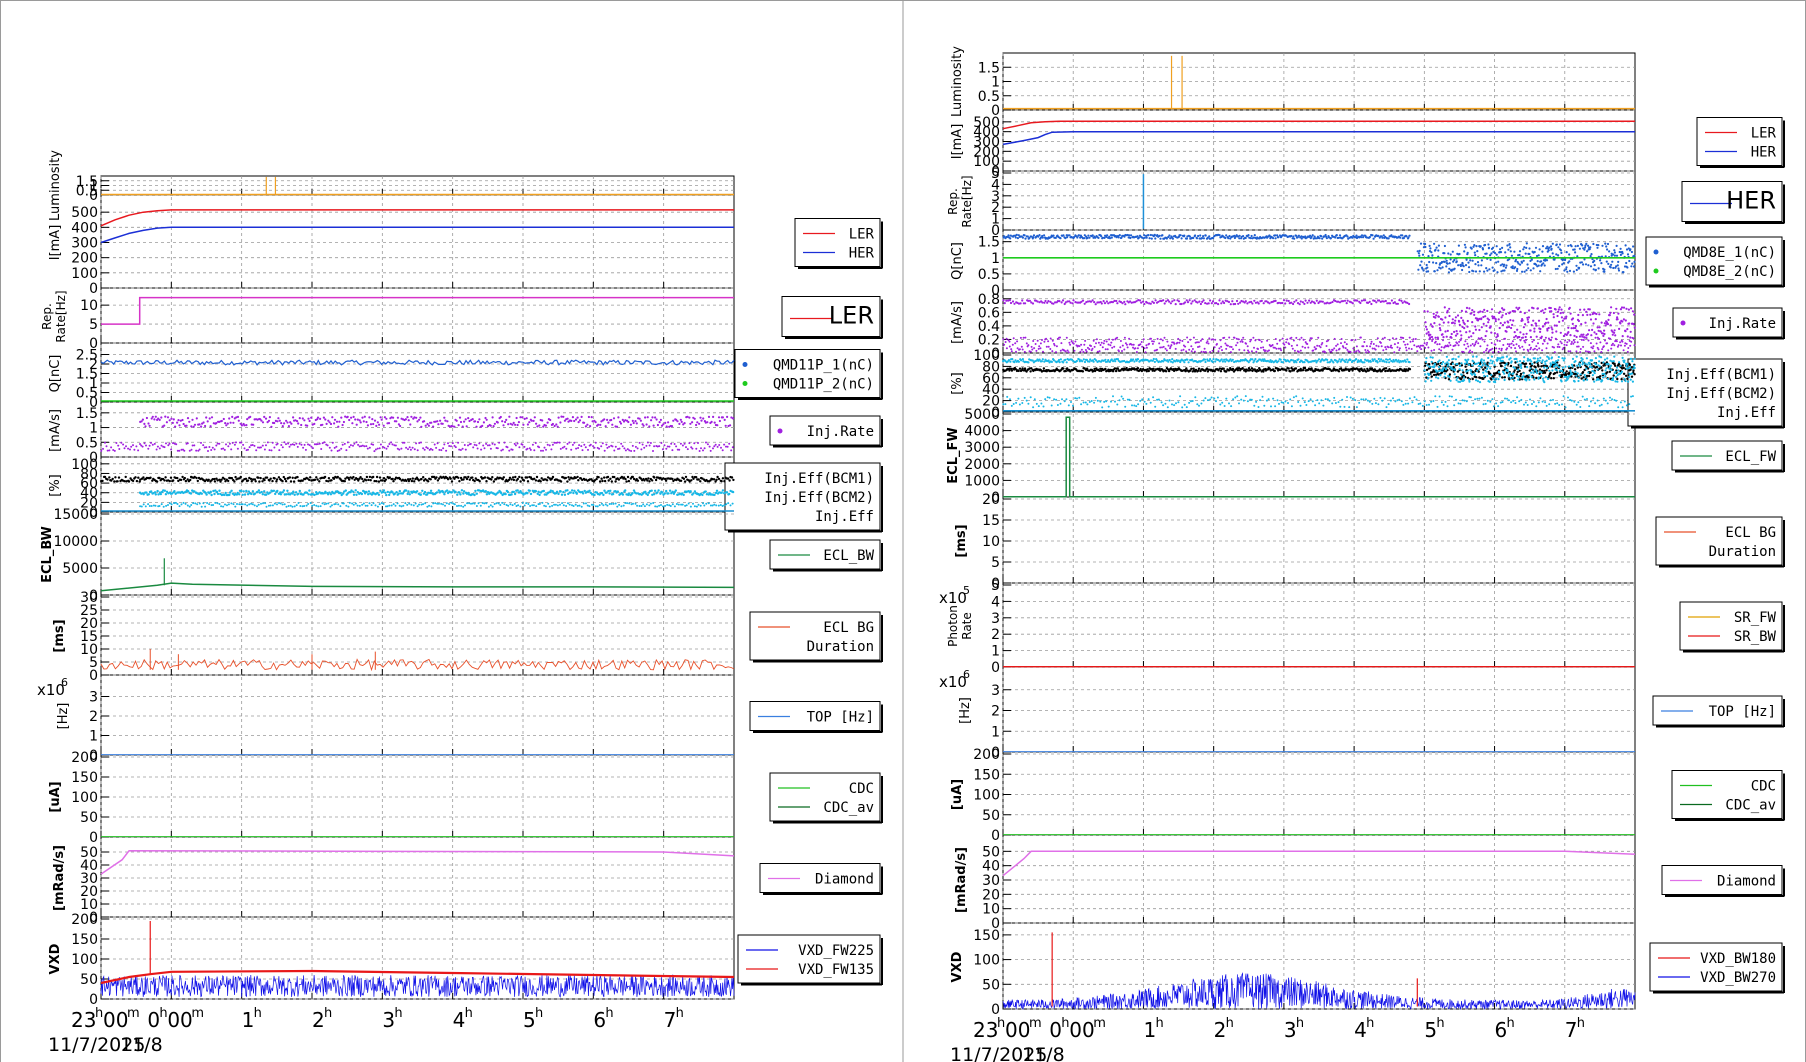 This screenshot has width=1806, height=1062. Describe the element at coordinates (51, 690) in the screenshot. I see `left-axis-multiplier: x10` at that location.